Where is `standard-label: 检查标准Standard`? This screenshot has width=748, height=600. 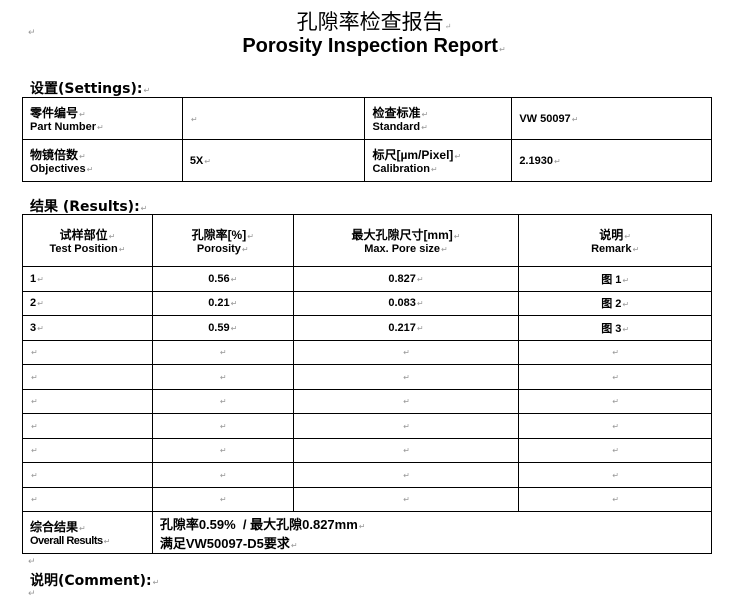
standard-label: 检查标准Standard is located at coordinates (438, 118).